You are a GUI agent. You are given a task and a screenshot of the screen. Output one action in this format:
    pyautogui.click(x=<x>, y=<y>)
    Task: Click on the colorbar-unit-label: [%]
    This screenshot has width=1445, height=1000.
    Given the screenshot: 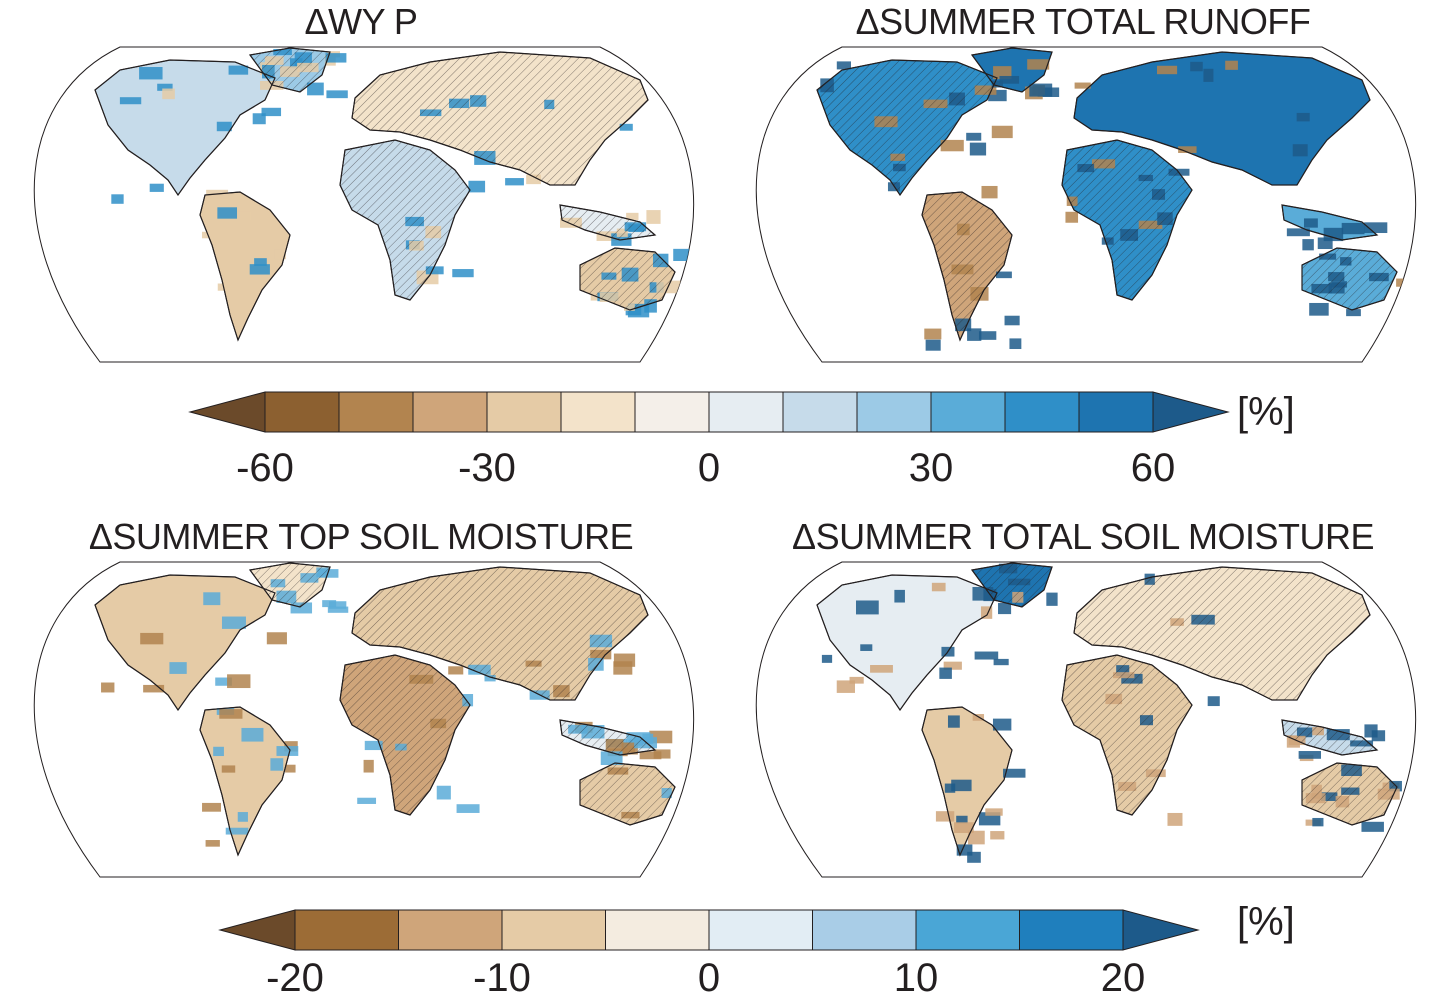 What is the action you would take?
    pyautogui.click(x=1266, y=922)
    